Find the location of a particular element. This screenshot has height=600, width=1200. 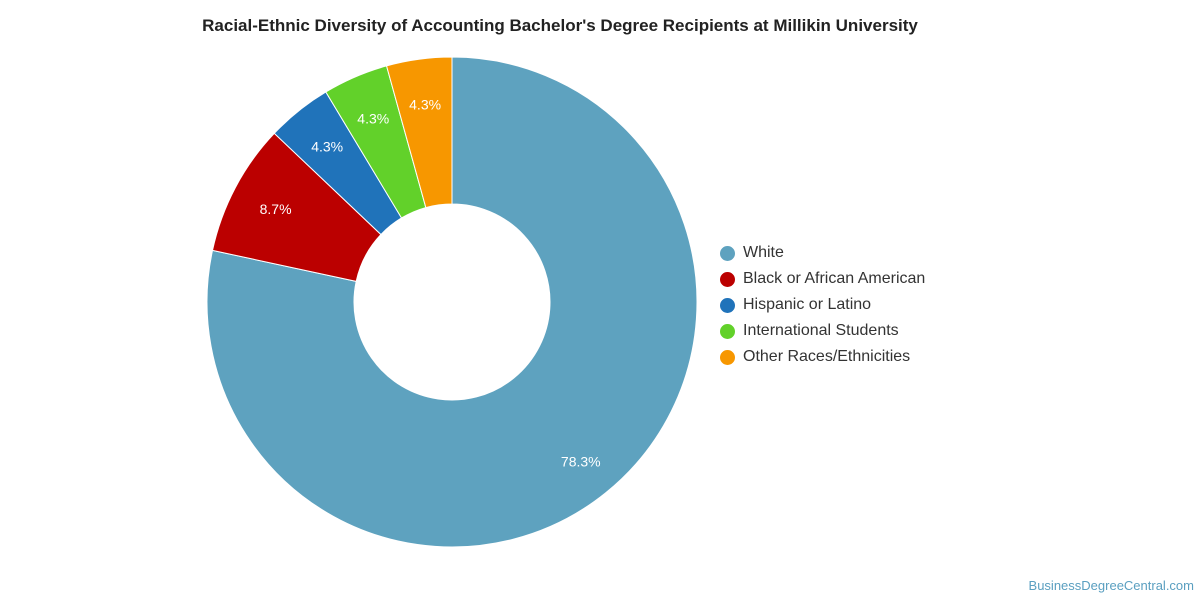

data-label-other-races-ethnicities: 4.3% is located at coordinates (425, 104).